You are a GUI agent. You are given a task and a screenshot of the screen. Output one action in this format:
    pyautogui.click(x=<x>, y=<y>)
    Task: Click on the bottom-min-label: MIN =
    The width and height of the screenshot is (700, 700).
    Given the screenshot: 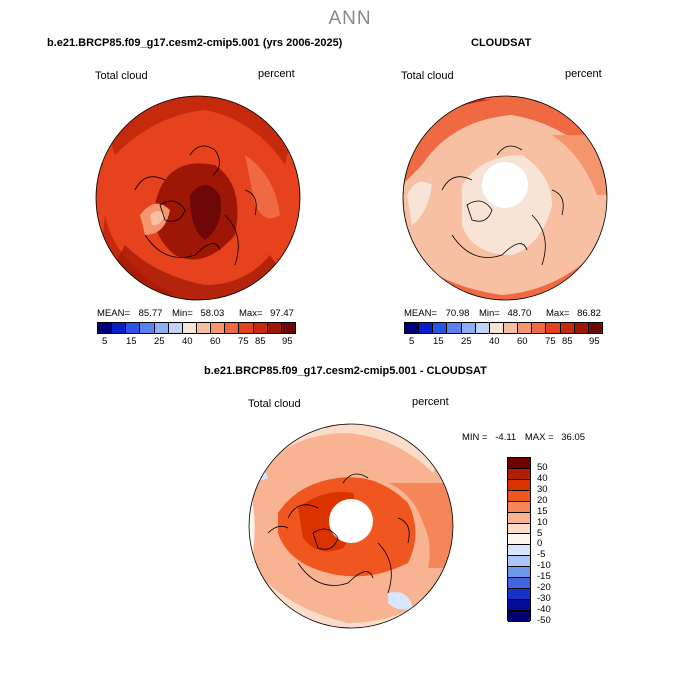 What is the action you would take?
    pyautogui.click(x=475, y=437)
    